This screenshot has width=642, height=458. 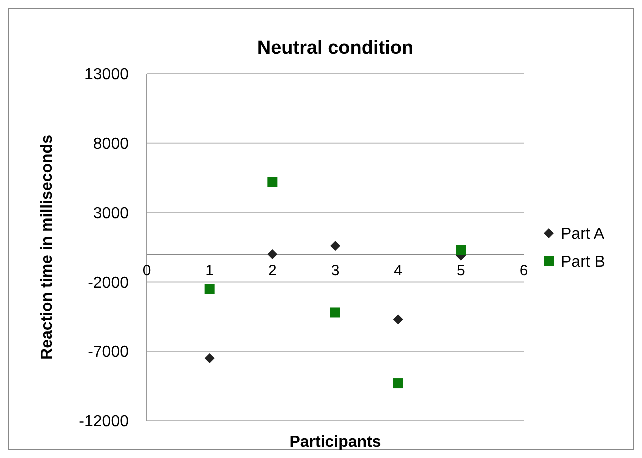 I want to click on y-tick-label: -2000, so click(x=109, y=283).